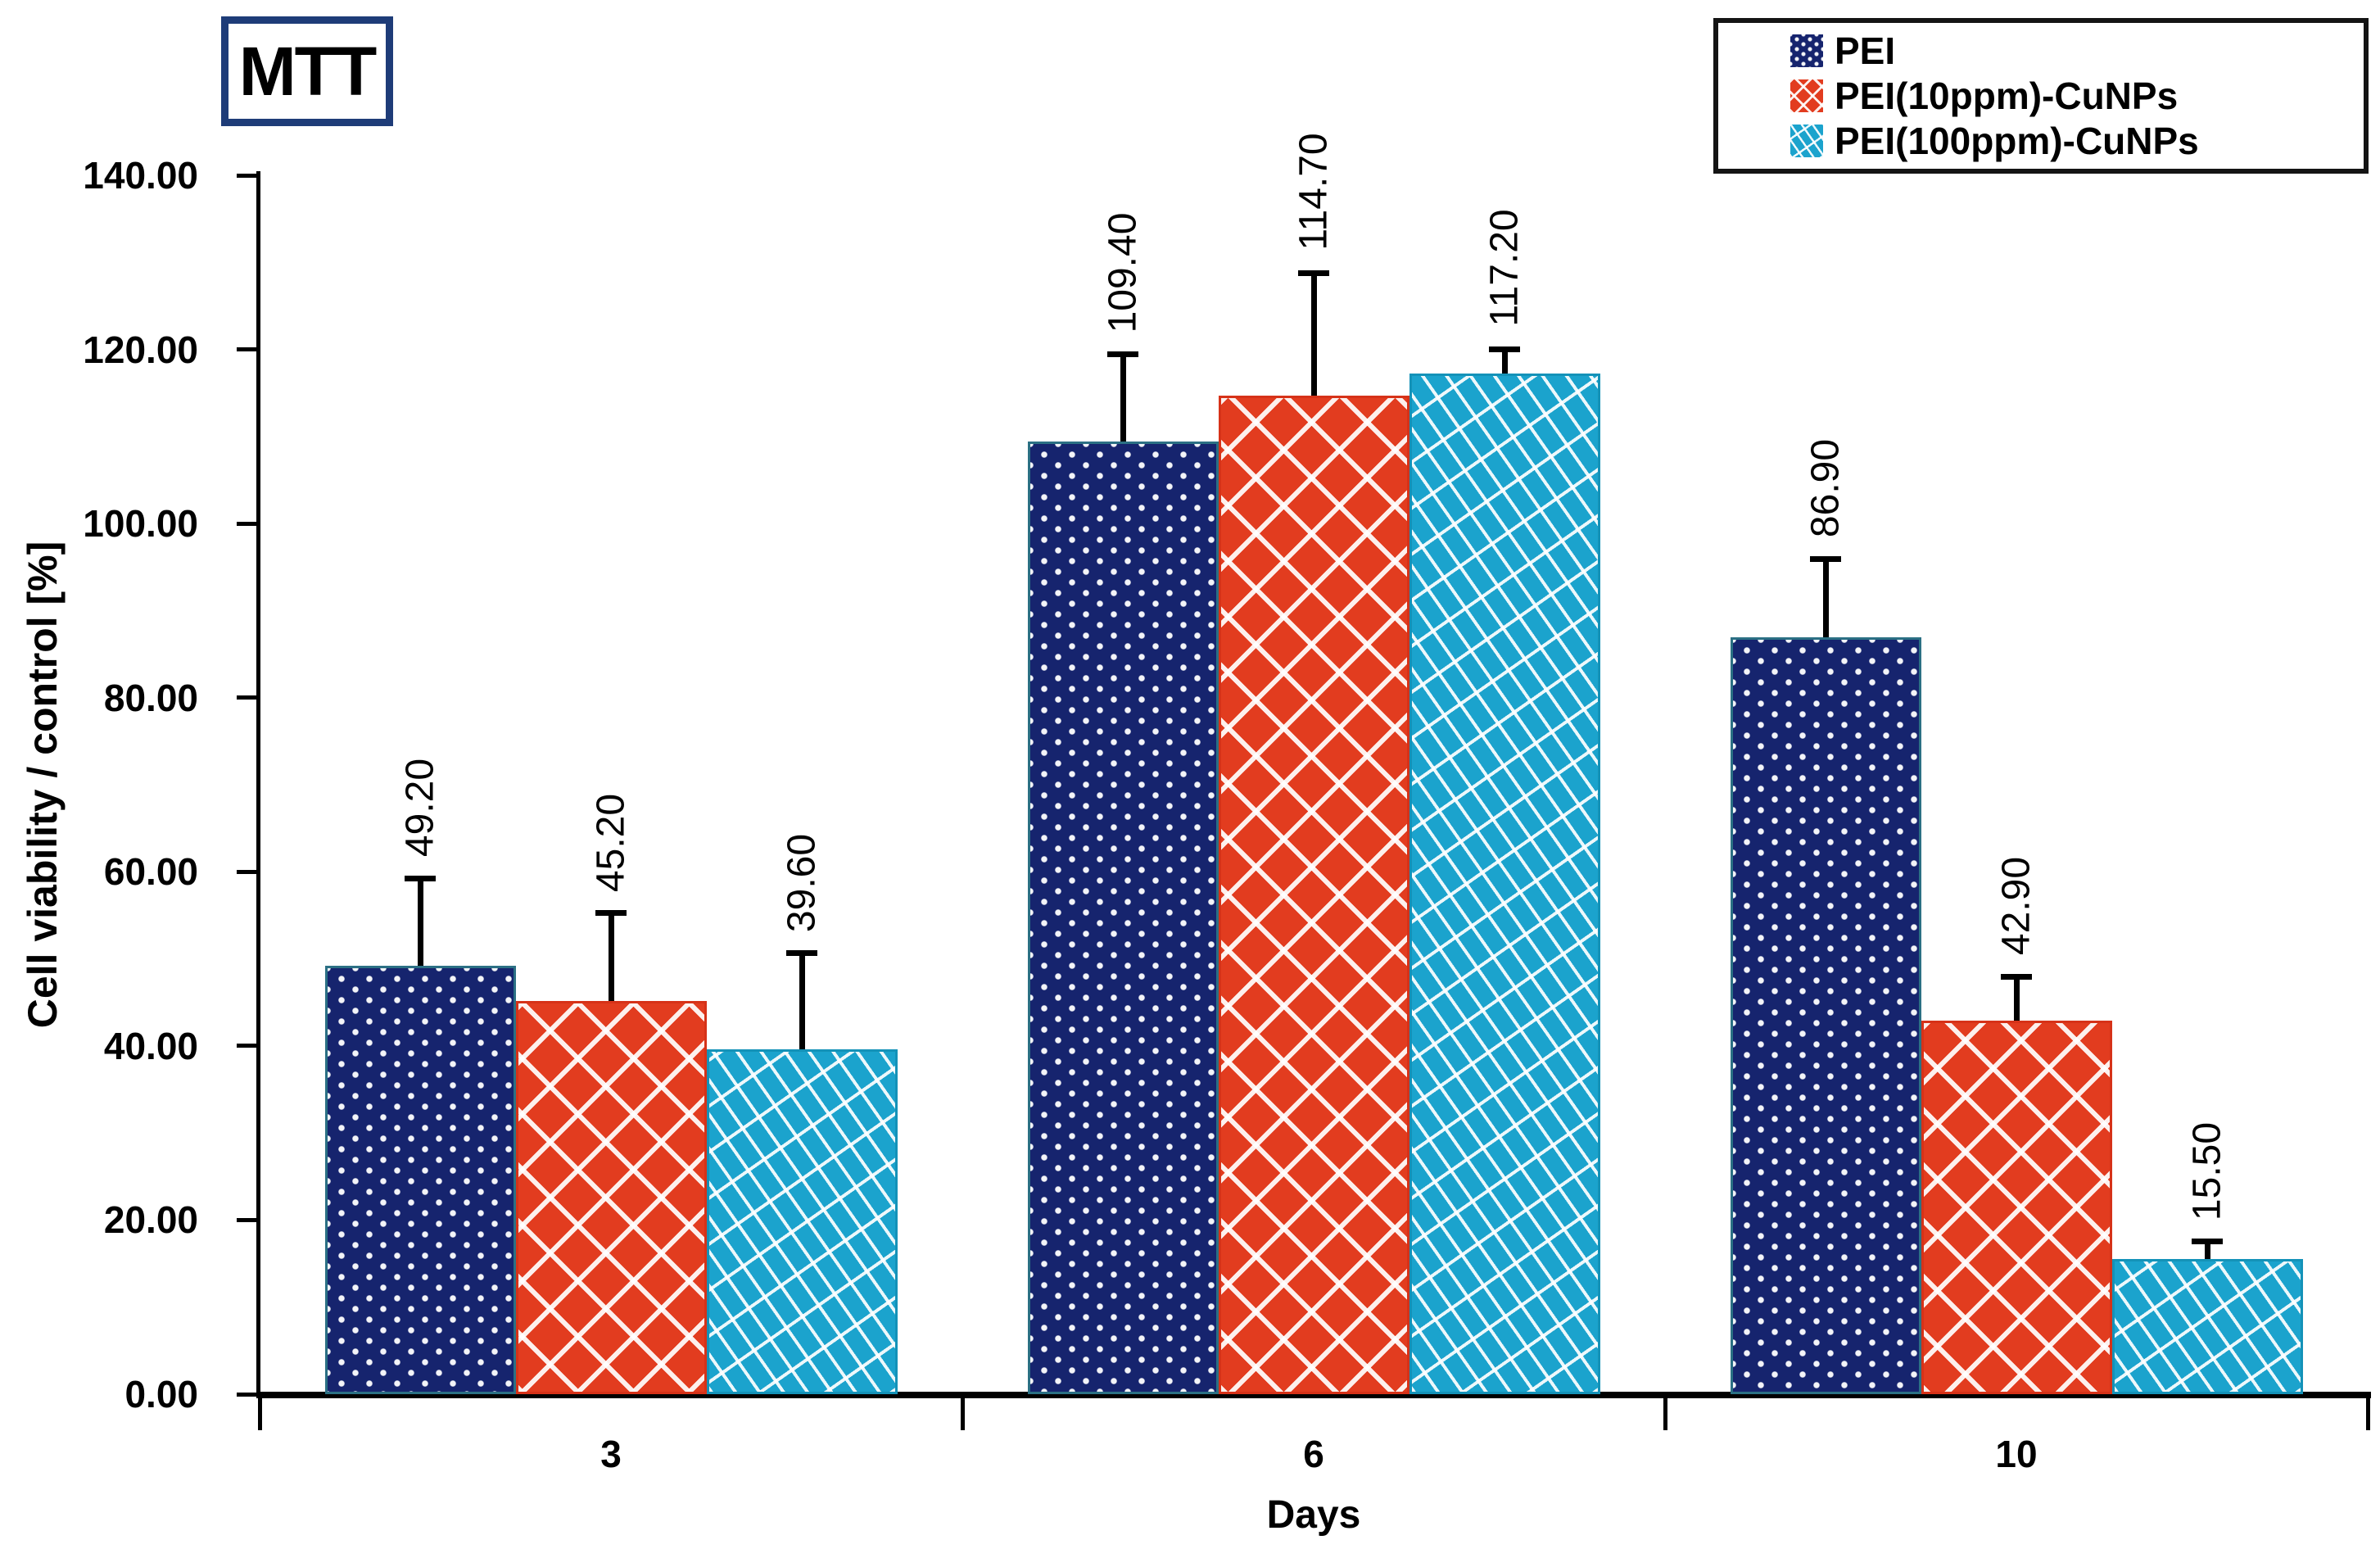 The height and width of the screenshot is (1558, 2380). Describe the element at coordinates (2017, 141) in the screenshot. I see `legend-label: PEI(100ppm)-CuNPs` at that location.